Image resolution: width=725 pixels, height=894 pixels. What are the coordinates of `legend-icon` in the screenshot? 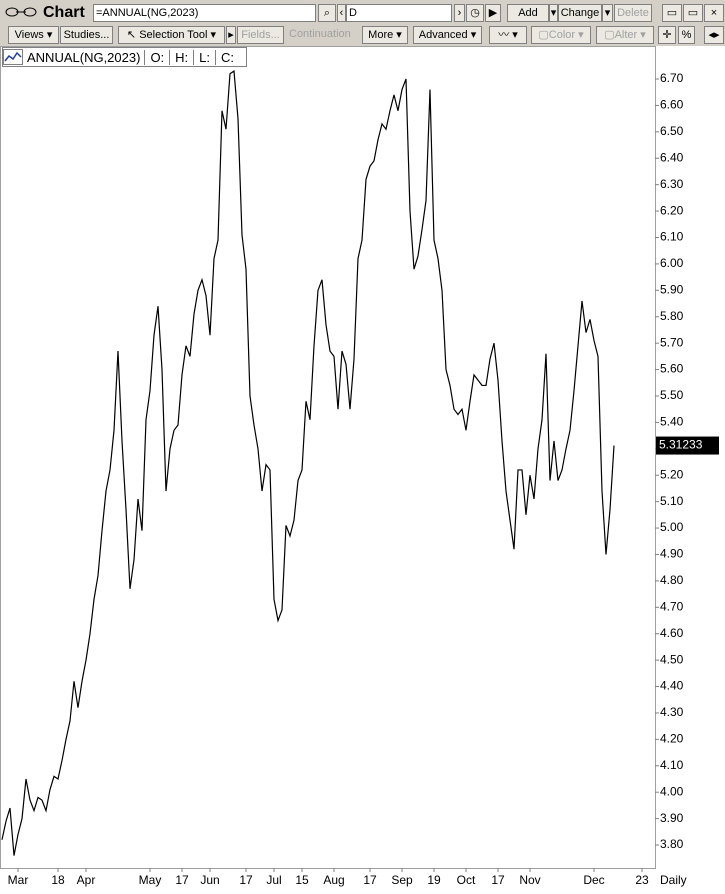 It's located at (13, 57).